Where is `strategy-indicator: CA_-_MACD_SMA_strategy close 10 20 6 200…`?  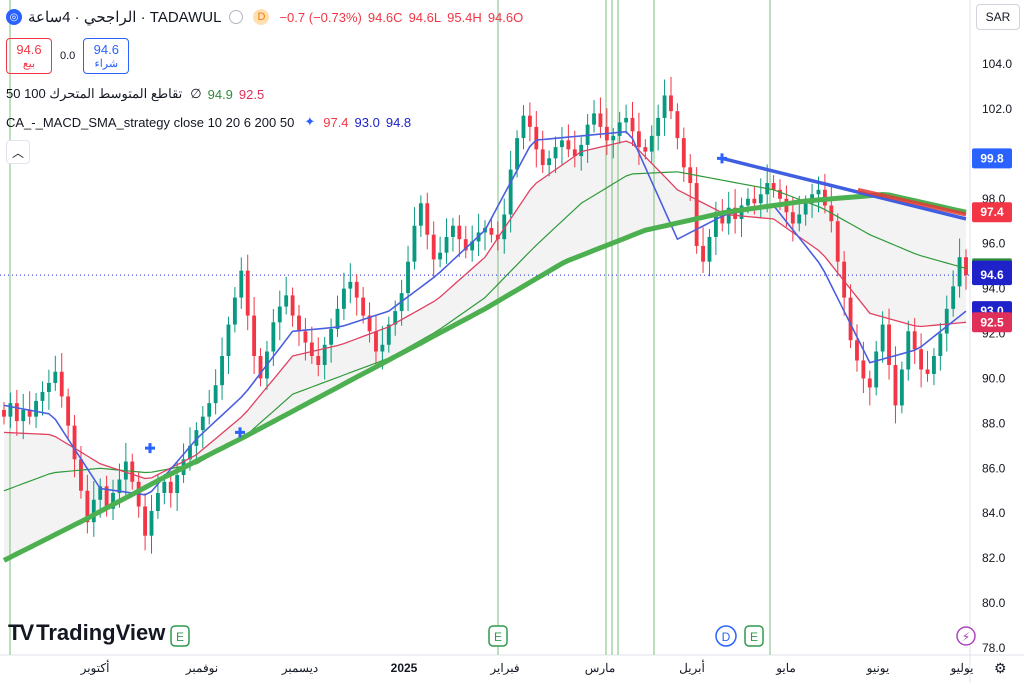 strategy-indicator: CA_-_MACD_SMA_strategy close 10 20 6 200… is located at coordinates (208, 122).